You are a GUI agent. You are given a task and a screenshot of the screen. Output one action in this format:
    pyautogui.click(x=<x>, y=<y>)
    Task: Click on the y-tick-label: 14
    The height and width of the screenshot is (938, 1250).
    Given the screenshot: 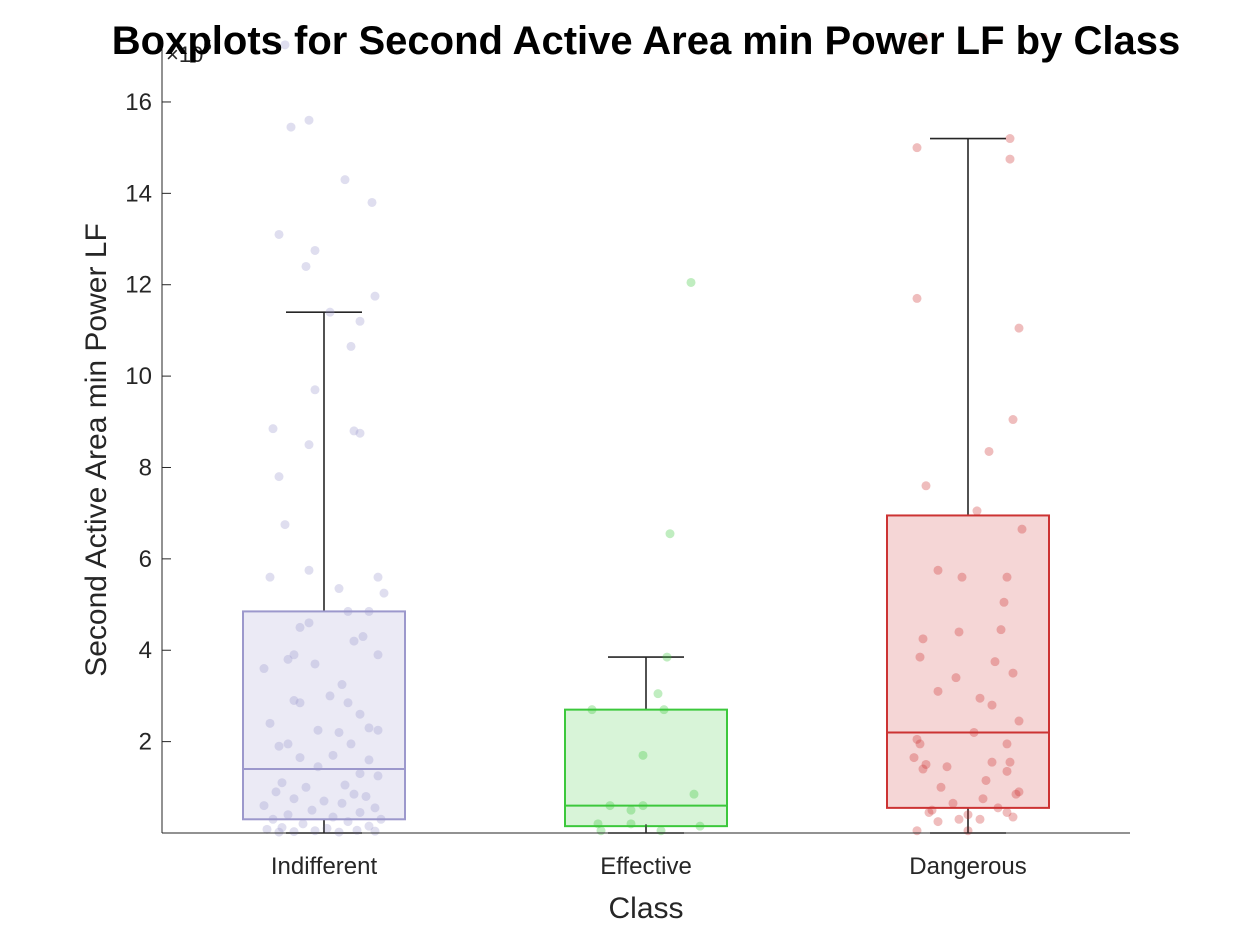 What is the action you would take?
    pyautogui.click(x=138, y=193)
    